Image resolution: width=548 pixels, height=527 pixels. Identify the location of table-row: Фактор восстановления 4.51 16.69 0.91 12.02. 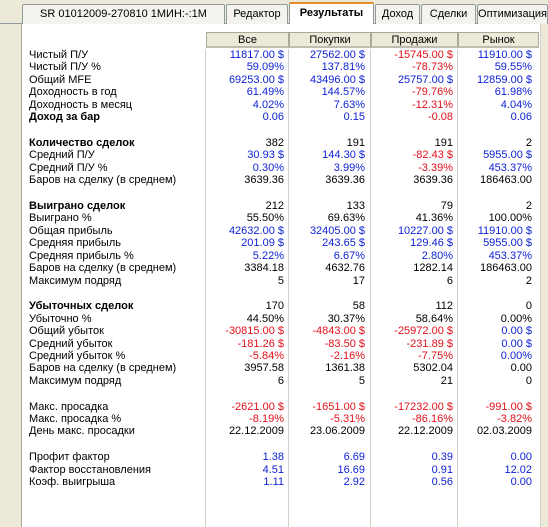
(274, 470).